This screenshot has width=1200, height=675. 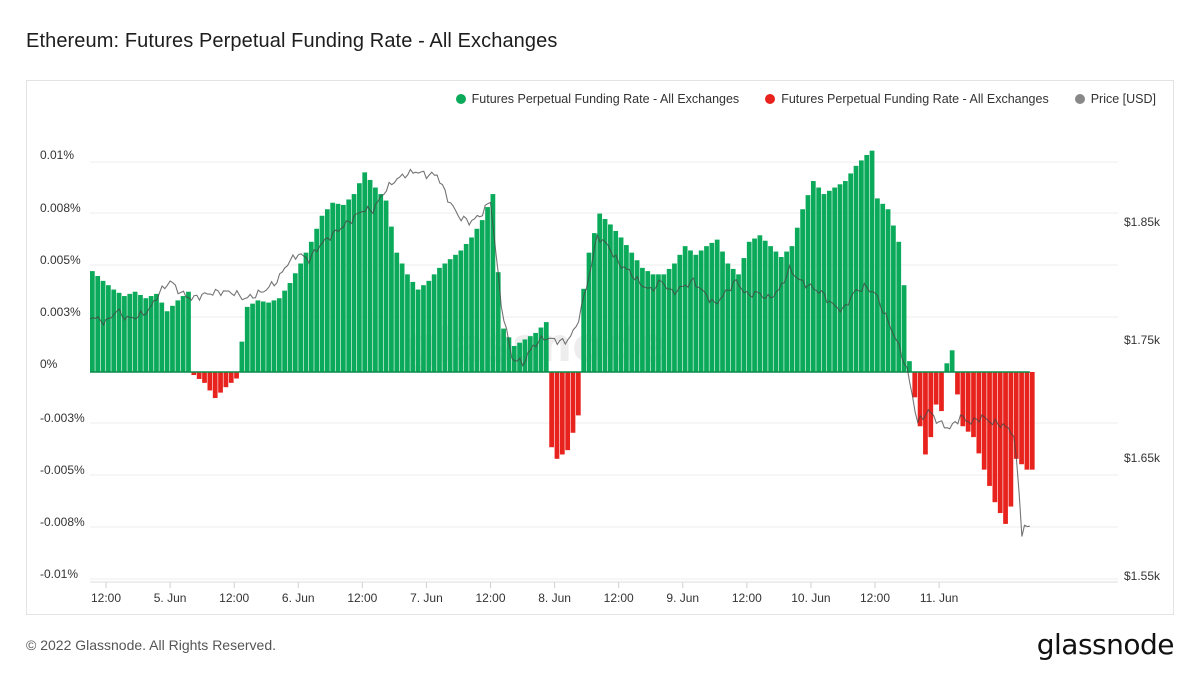 What do you see at coordinates (60, 260) in the screenshot?
I see `y-left-tick-label: 0.005%` at bounding box center [60, 260].